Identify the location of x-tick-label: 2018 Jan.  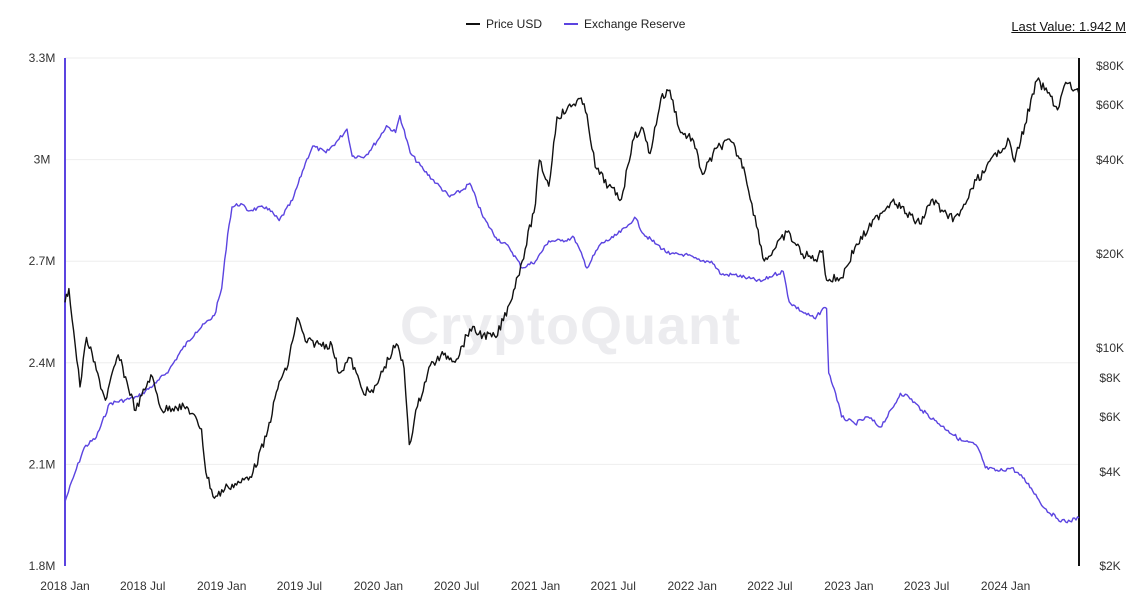
(64, 586).